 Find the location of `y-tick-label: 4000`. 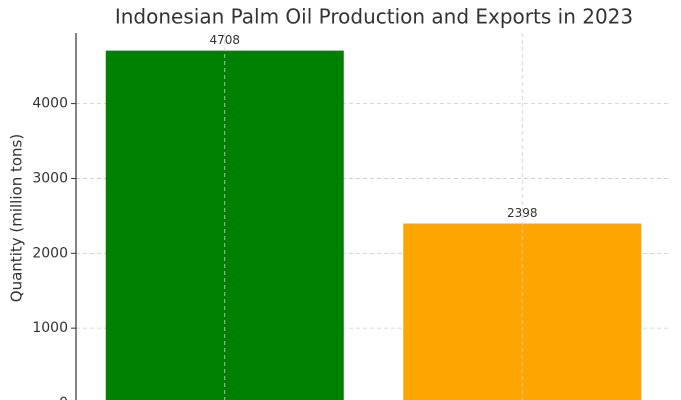

y-tick-label: 4000 is located at coordinates (50, 104).